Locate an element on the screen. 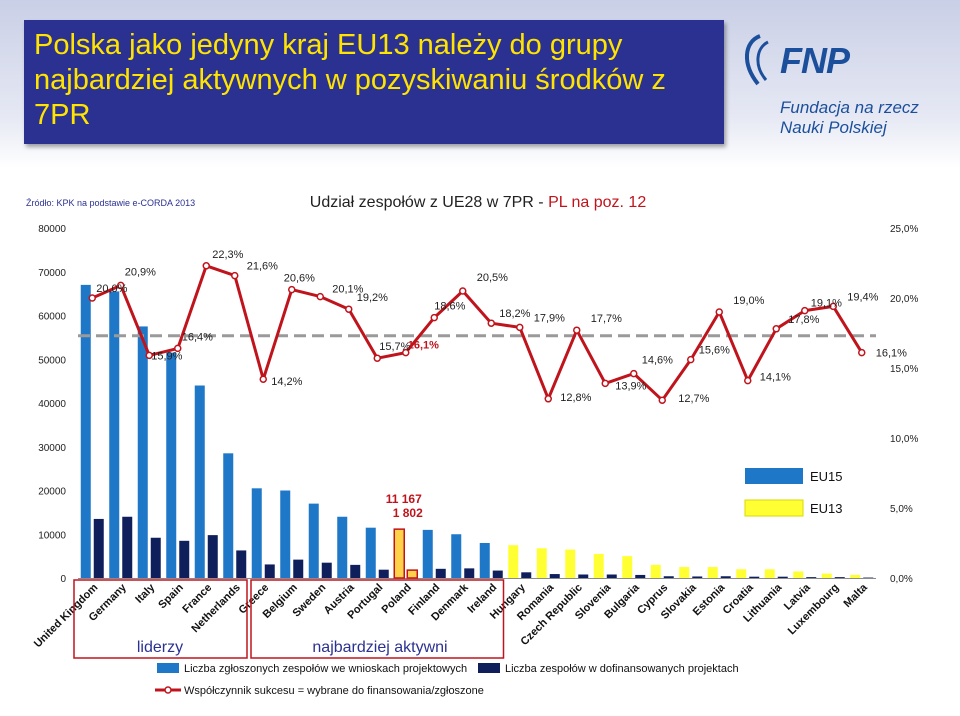 The image size is (960, 716). chart-title-highlight: PL na poz. 12 is located at coordinates (597, 202).